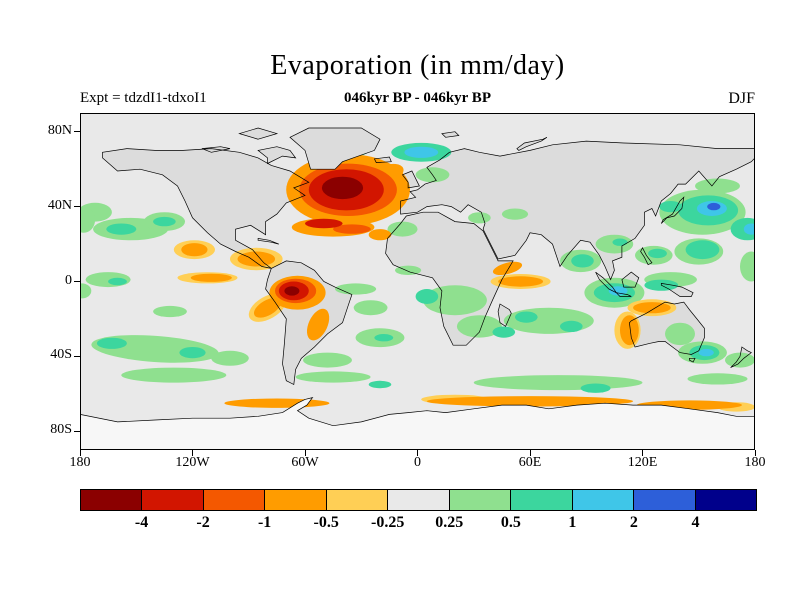  What do you see at coordinates (61, 430) in the screenshot?
I see `y-tick-label: 80S` at bounding box center [61, 430].